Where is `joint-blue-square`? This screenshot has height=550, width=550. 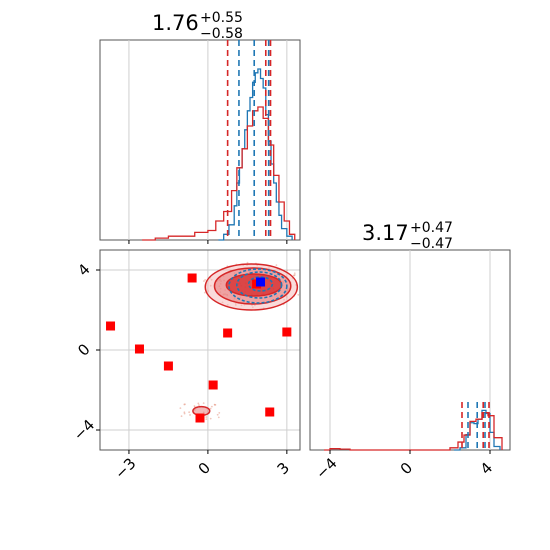
joint-blue-square is located at coordinates (261, 282).